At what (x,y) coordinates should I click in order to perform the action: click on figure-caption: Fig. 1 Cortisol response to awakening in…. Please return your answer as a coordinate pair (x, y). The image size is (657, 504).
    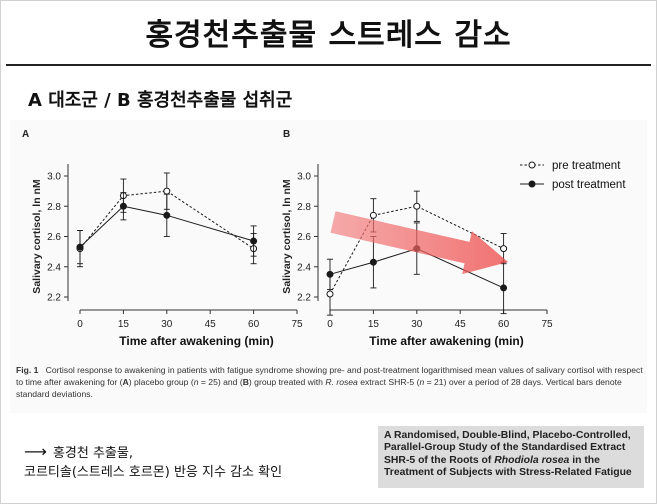
    Looking at the image, I should click on (329, 382).